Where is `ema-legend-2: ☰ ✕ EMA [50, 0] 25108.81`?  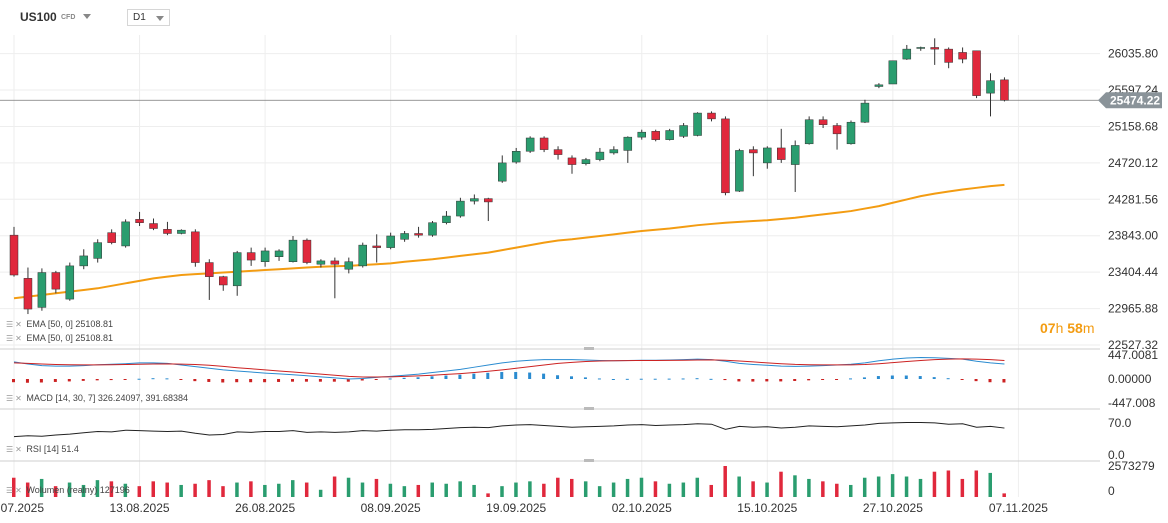
ema-legend-2: ☰ ✕ EMA [50, 0] 25108.81 is located at coordinates (59, 338).